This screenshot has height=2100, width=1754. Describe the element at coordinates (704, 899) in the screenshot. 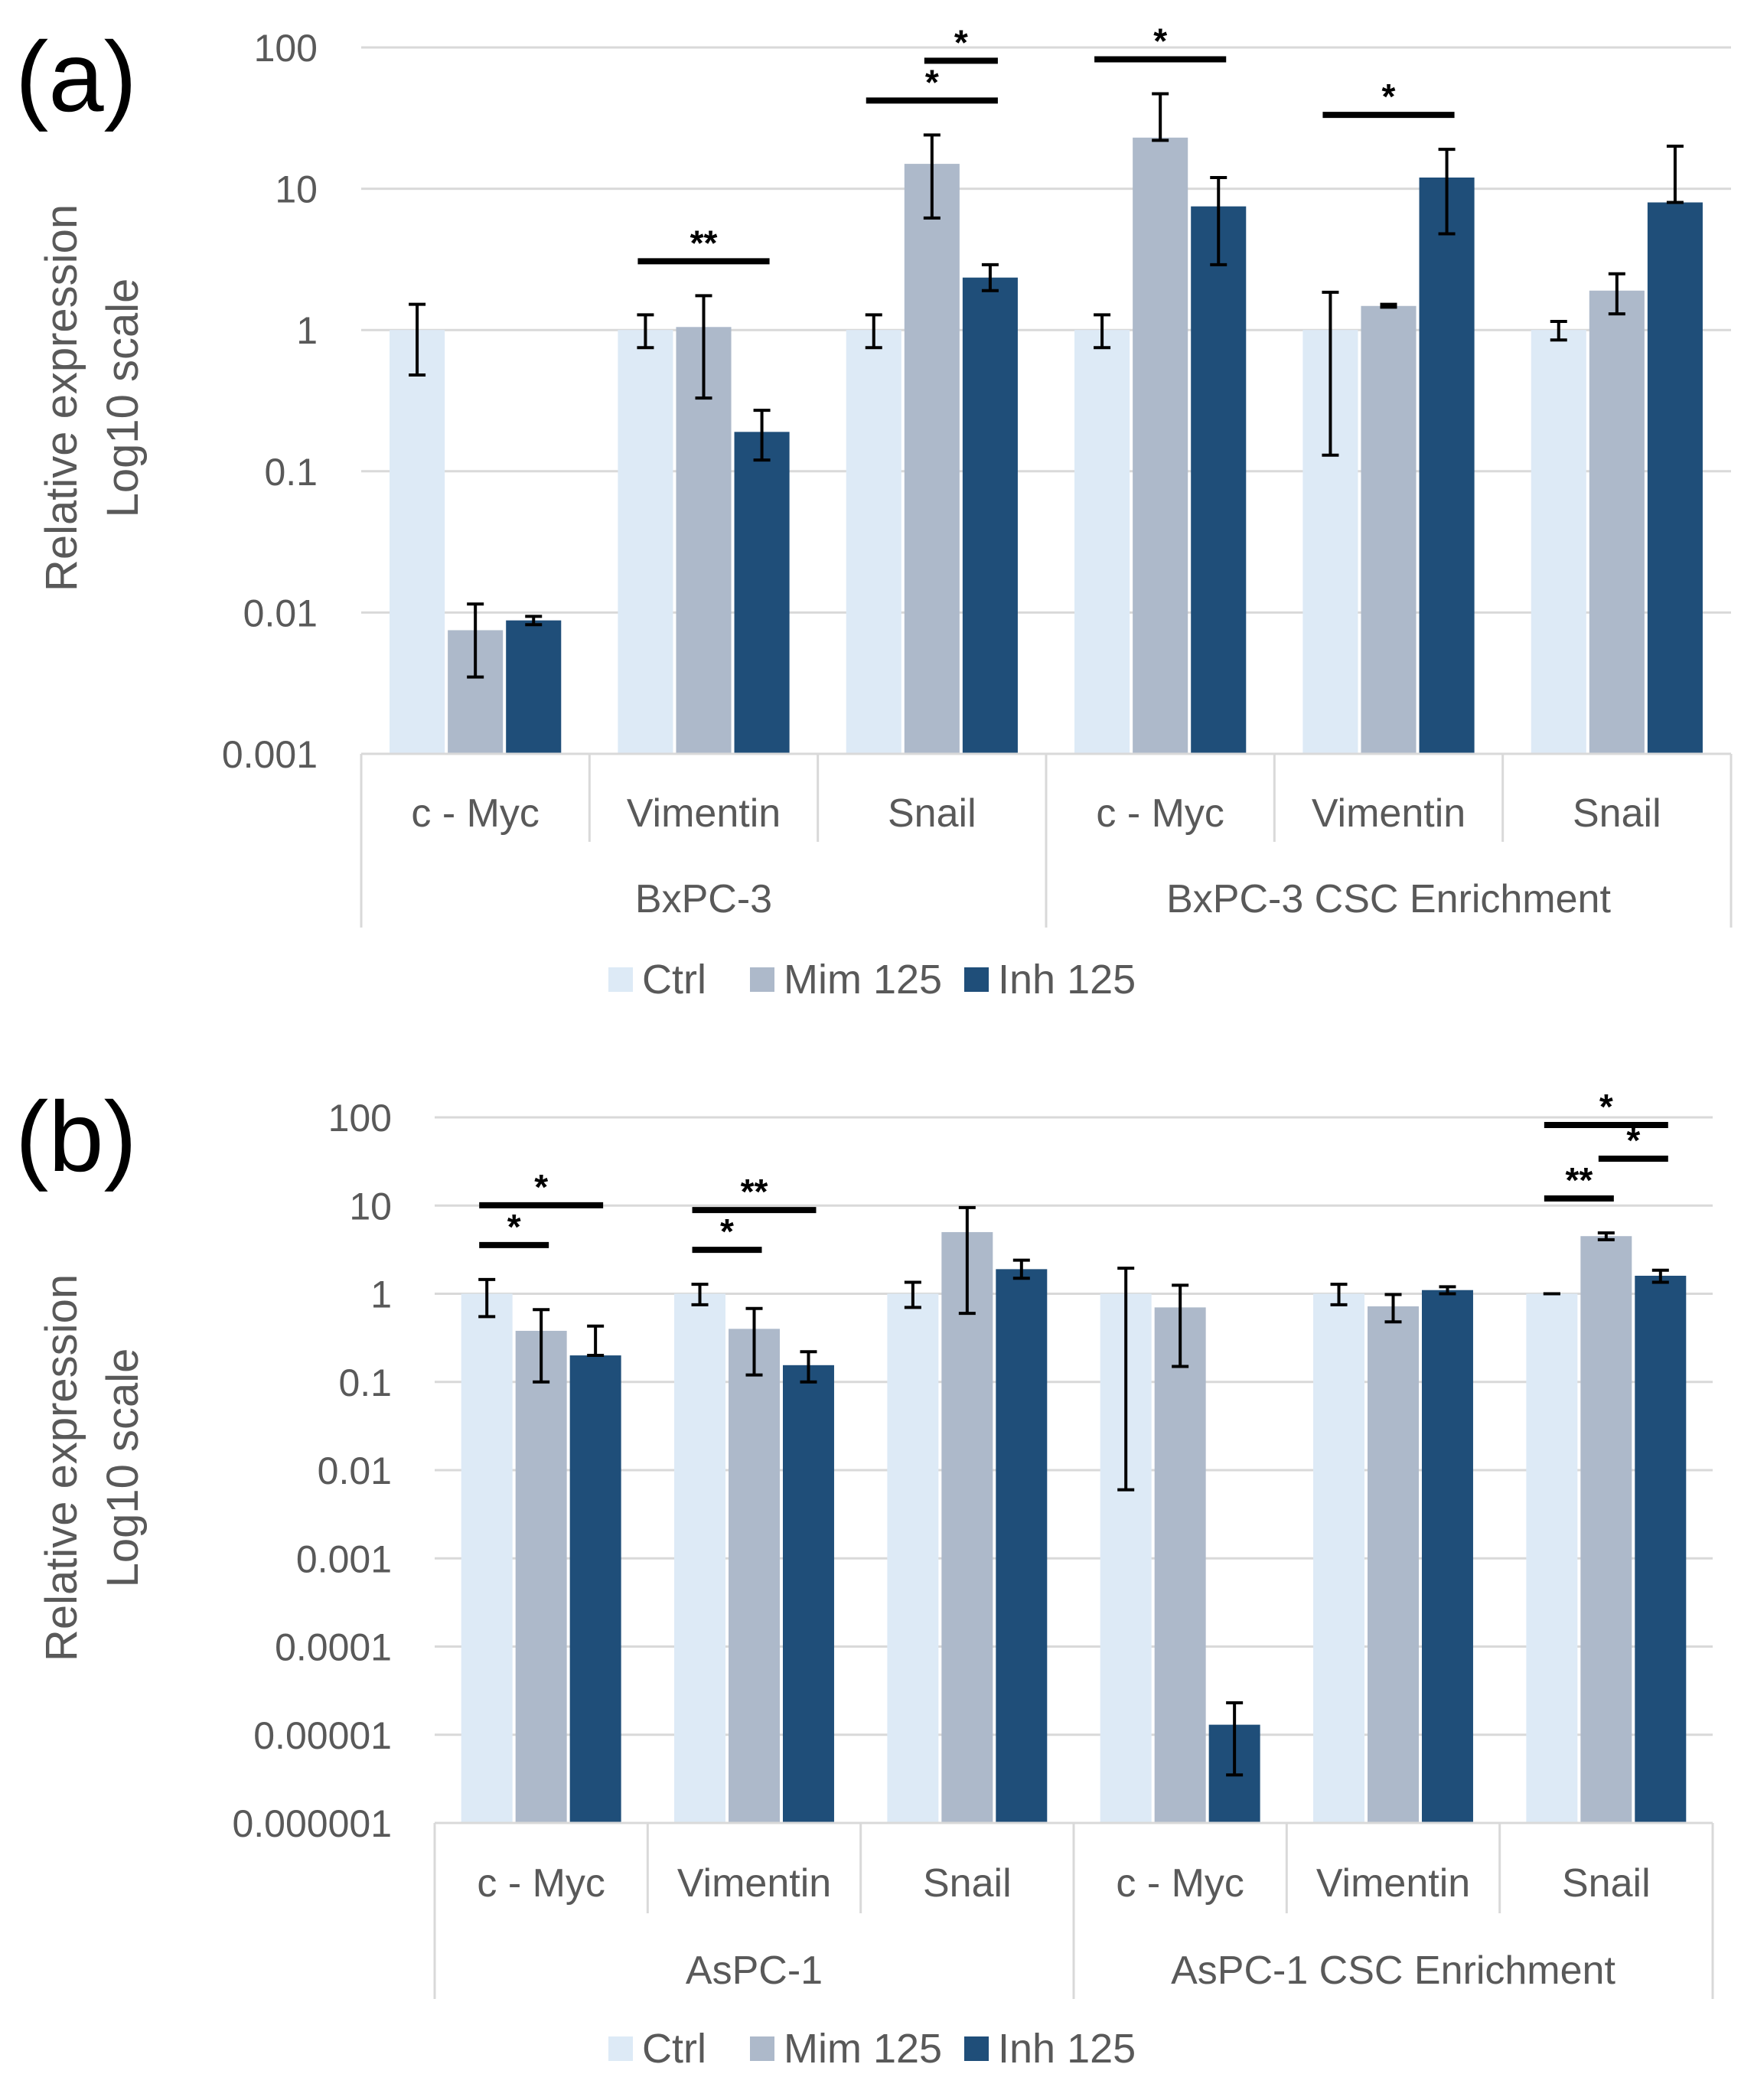

I see `group-label: BxPC-3` at that location.